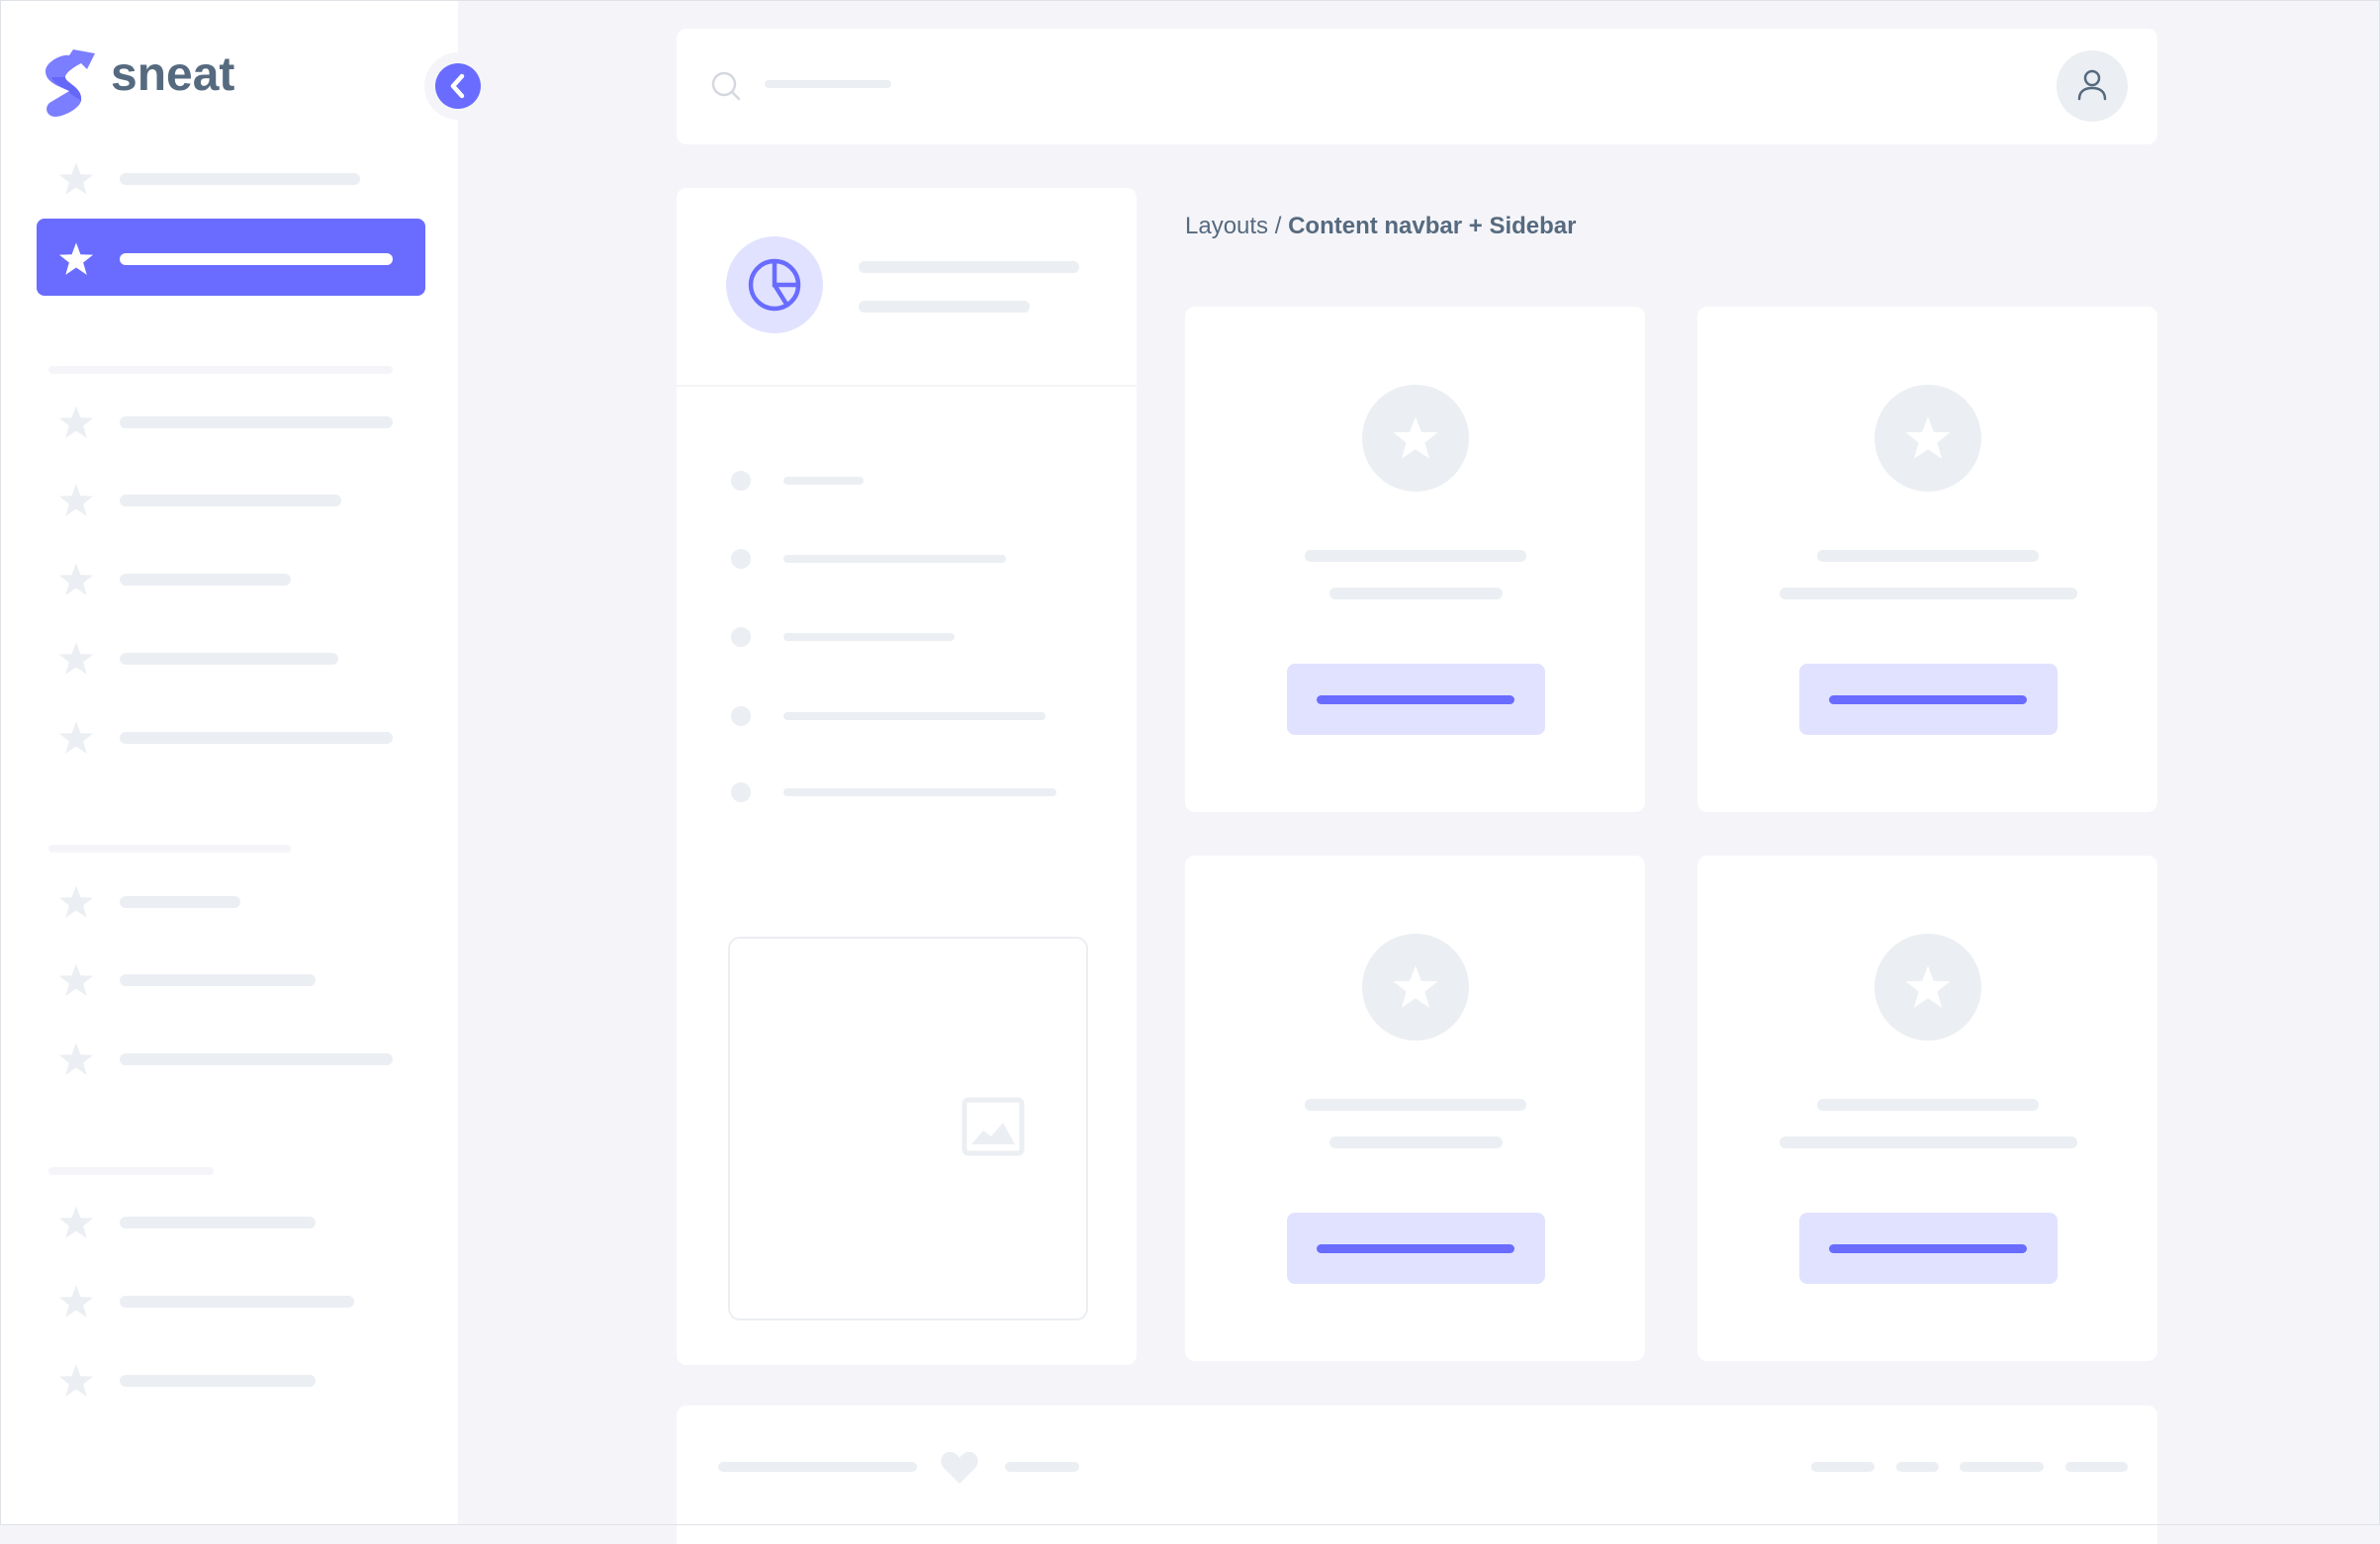  What do you see at coordinates (969, 267) in the screenshot?
I see `profile-title-placeholder` at bounding box center [969, 267].